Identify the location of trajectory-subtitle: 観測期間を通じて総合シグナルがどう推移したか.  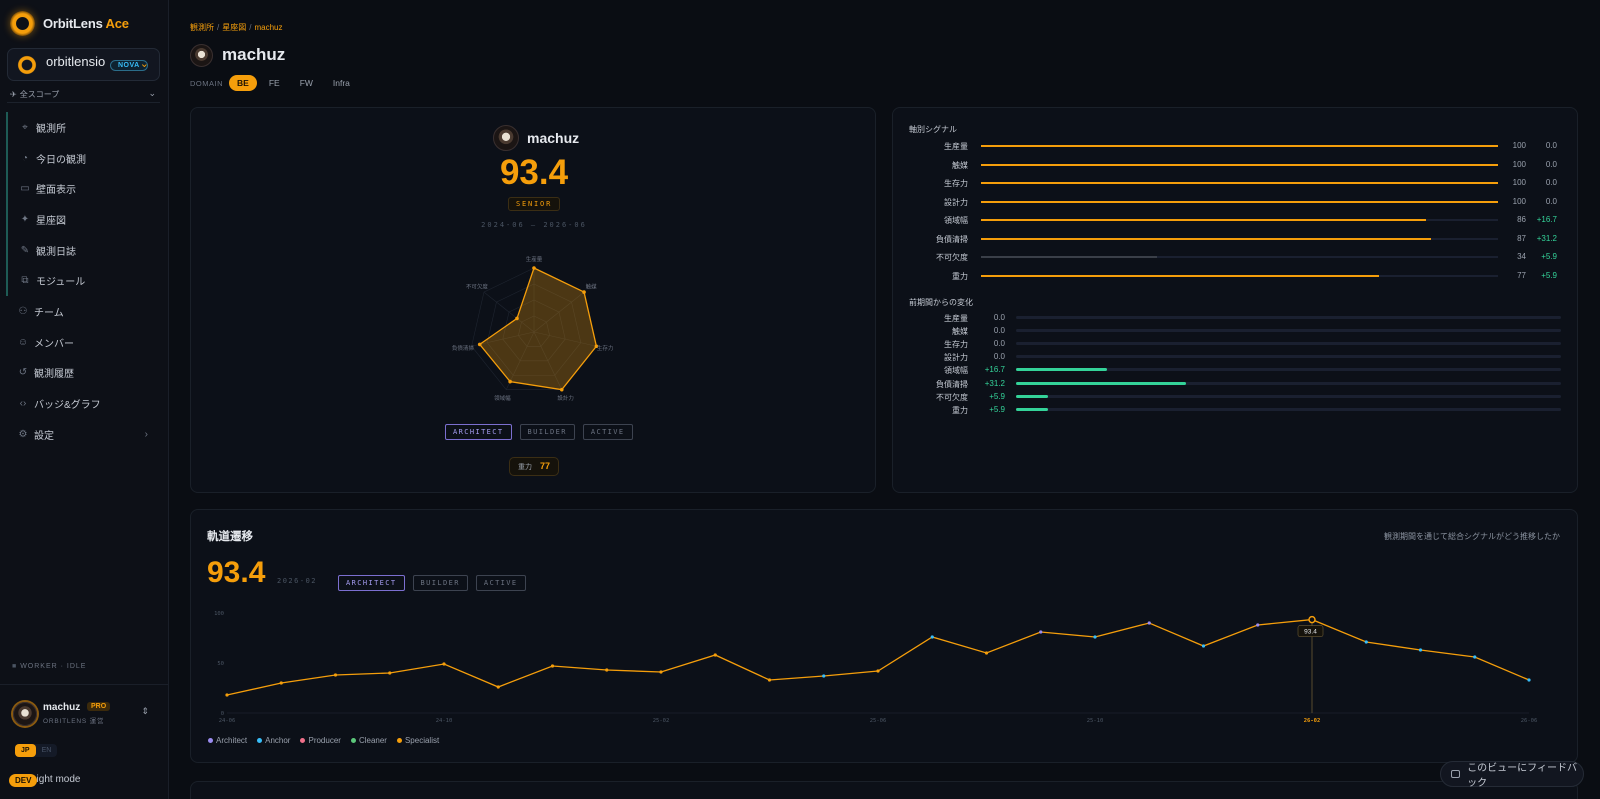
(1472, 536).